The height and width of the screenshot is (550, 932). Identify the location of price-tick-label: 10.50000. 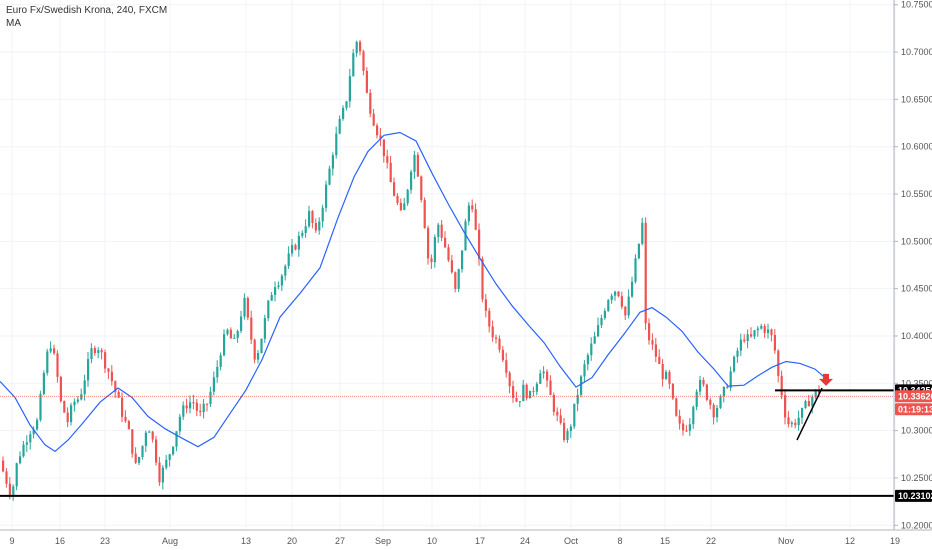
(916, 241).